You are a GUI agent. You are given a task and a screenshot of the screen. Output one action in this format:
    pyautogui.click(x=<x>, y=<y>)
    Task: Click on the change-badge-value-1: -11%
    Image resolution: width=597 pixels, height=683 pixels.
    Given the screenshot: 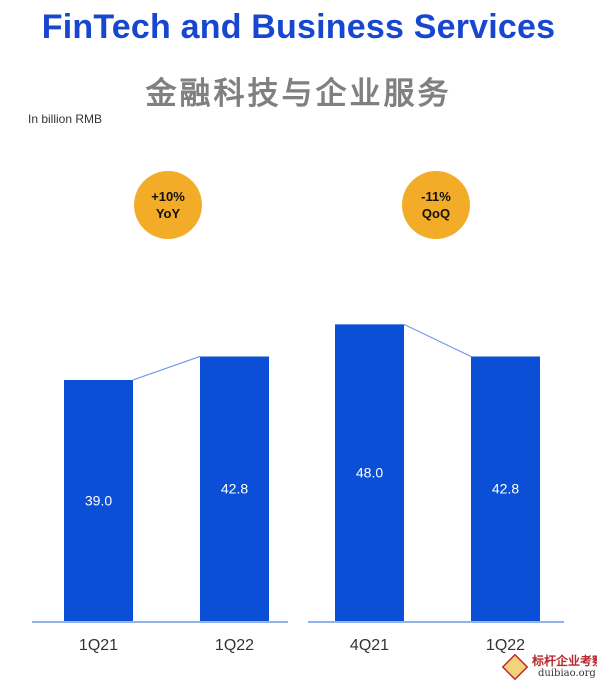 What is the action you would take?
    pyautogui.click(x=436, y=196)
    